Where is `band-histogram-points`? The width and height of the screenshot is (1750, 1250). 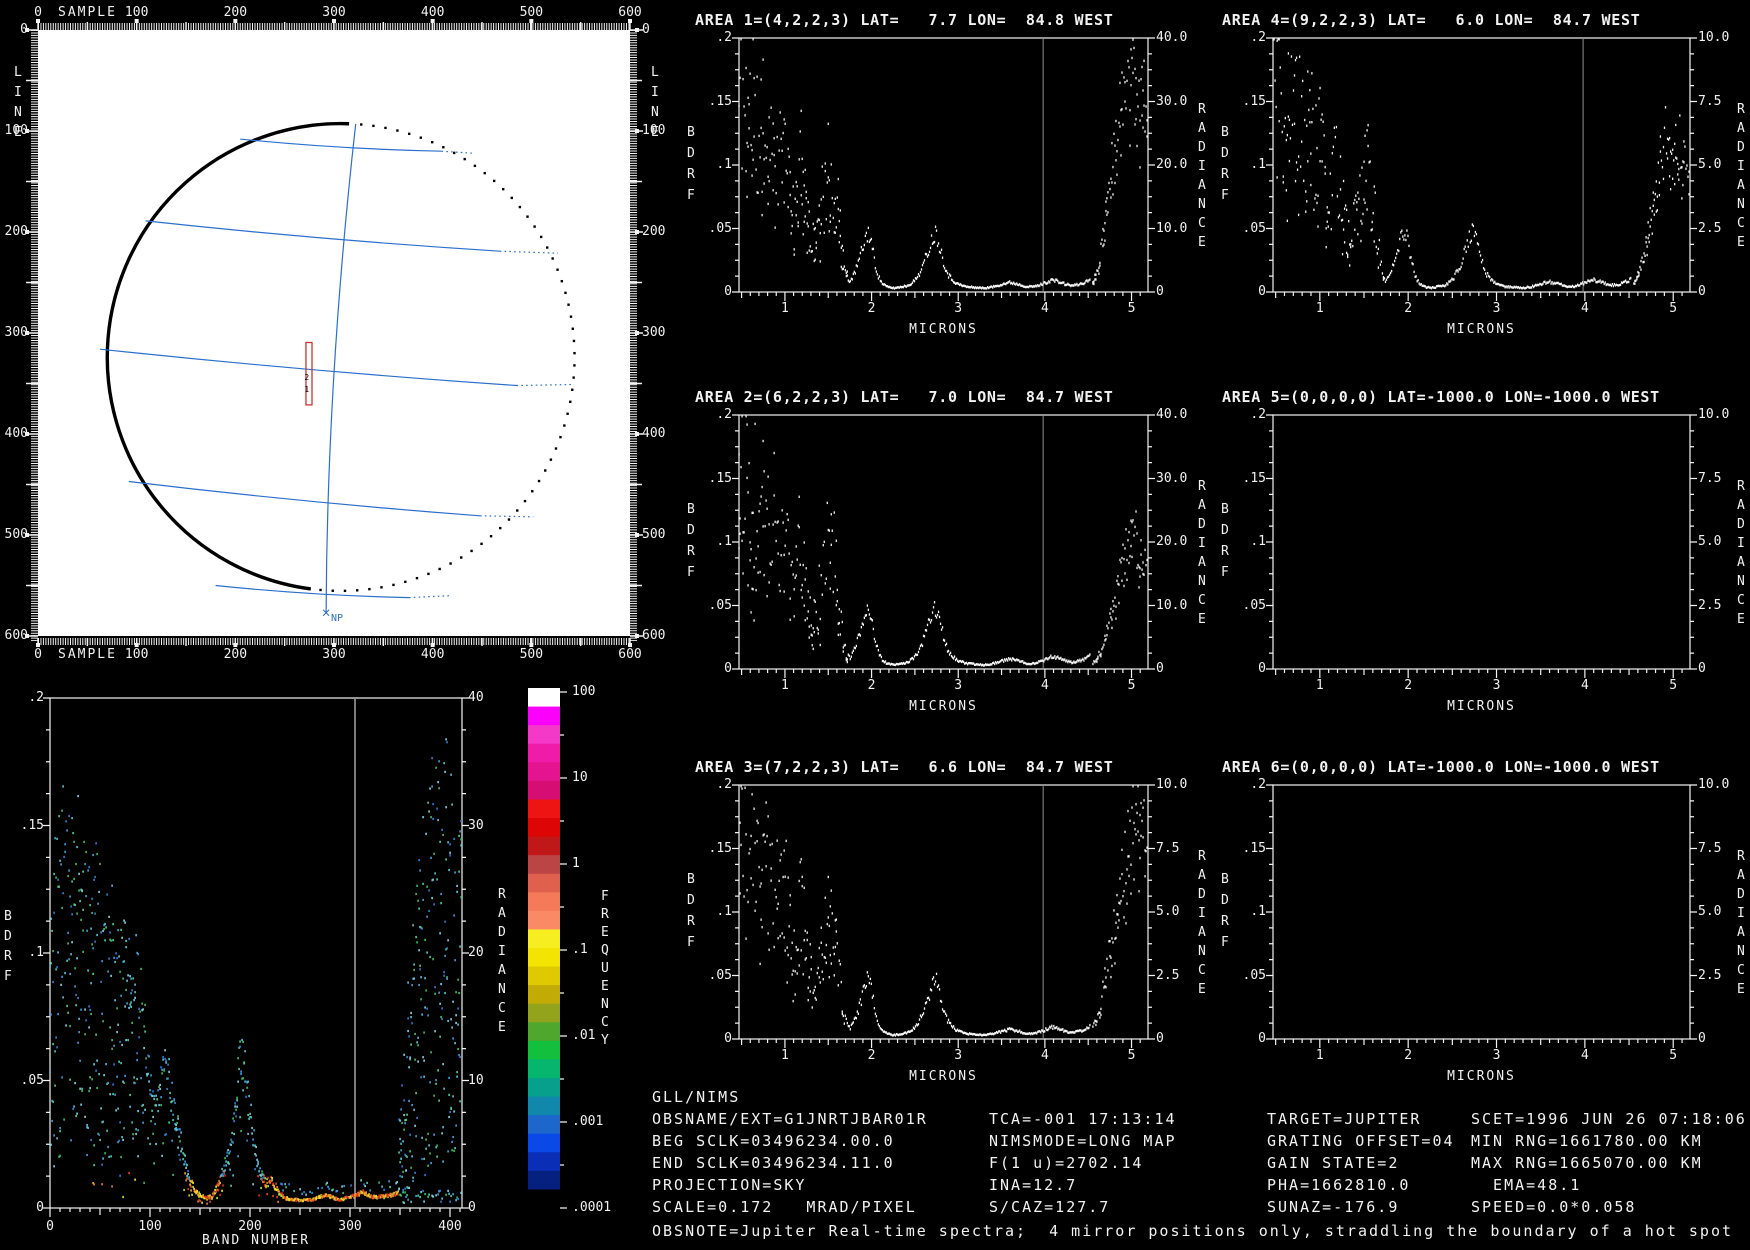 band-histogram-points is located at coordinates (255, 971).